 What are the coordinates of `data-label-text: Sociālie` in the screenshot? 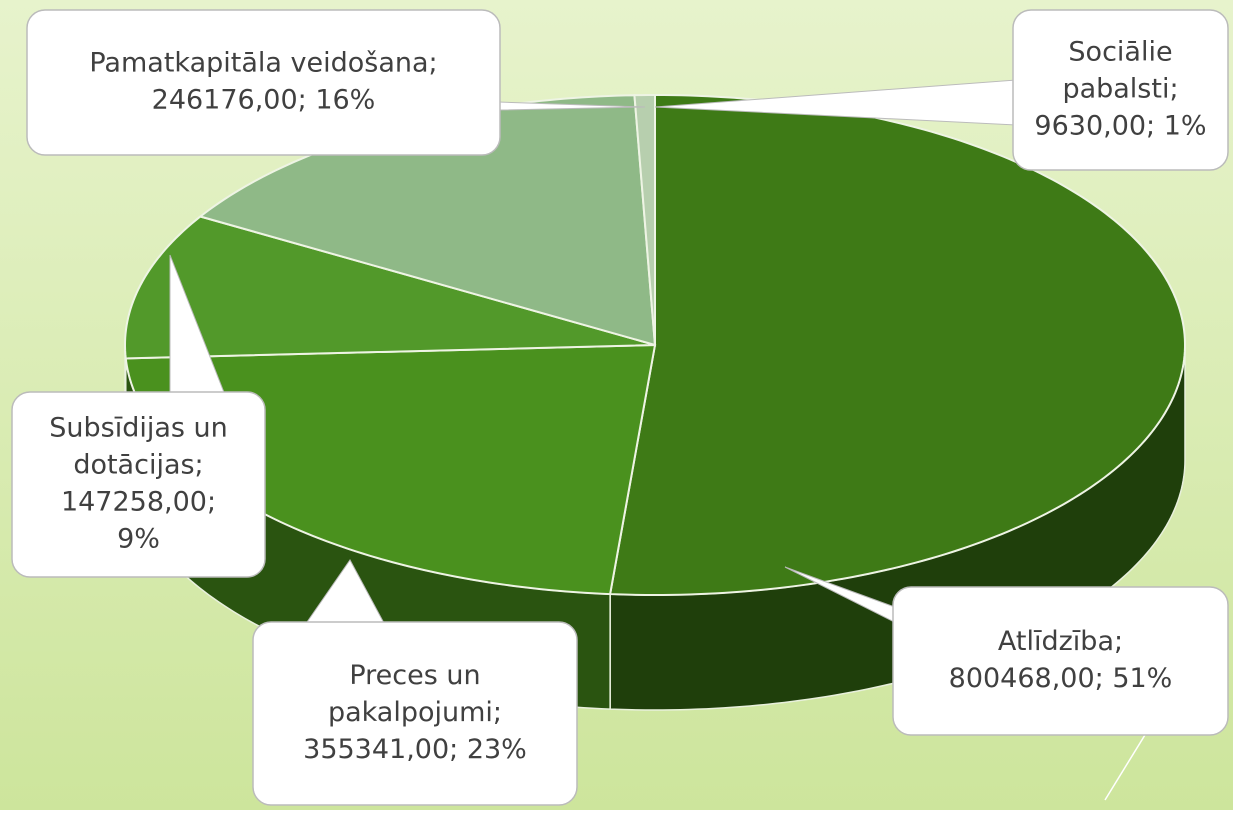 It's located at (1120, 52).